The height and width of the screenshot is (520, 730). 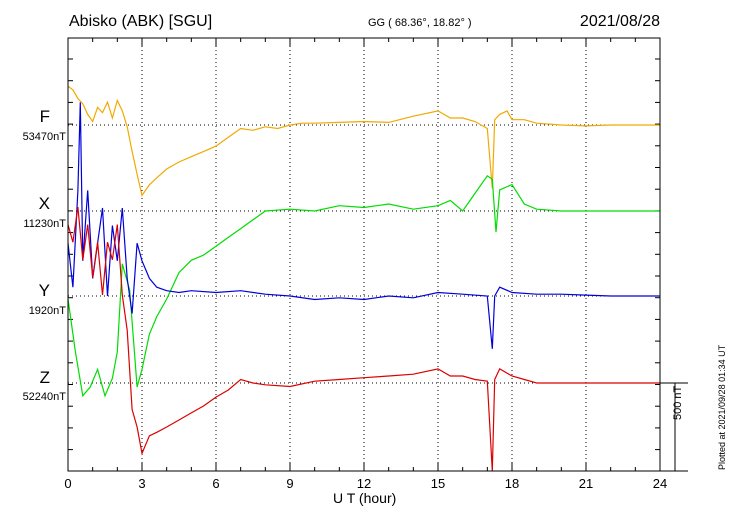 What do you see at coordinates (44, 224) in the screenshot?
I see `baseline-label-x: 11230nT` at bounding box center [44, 224].